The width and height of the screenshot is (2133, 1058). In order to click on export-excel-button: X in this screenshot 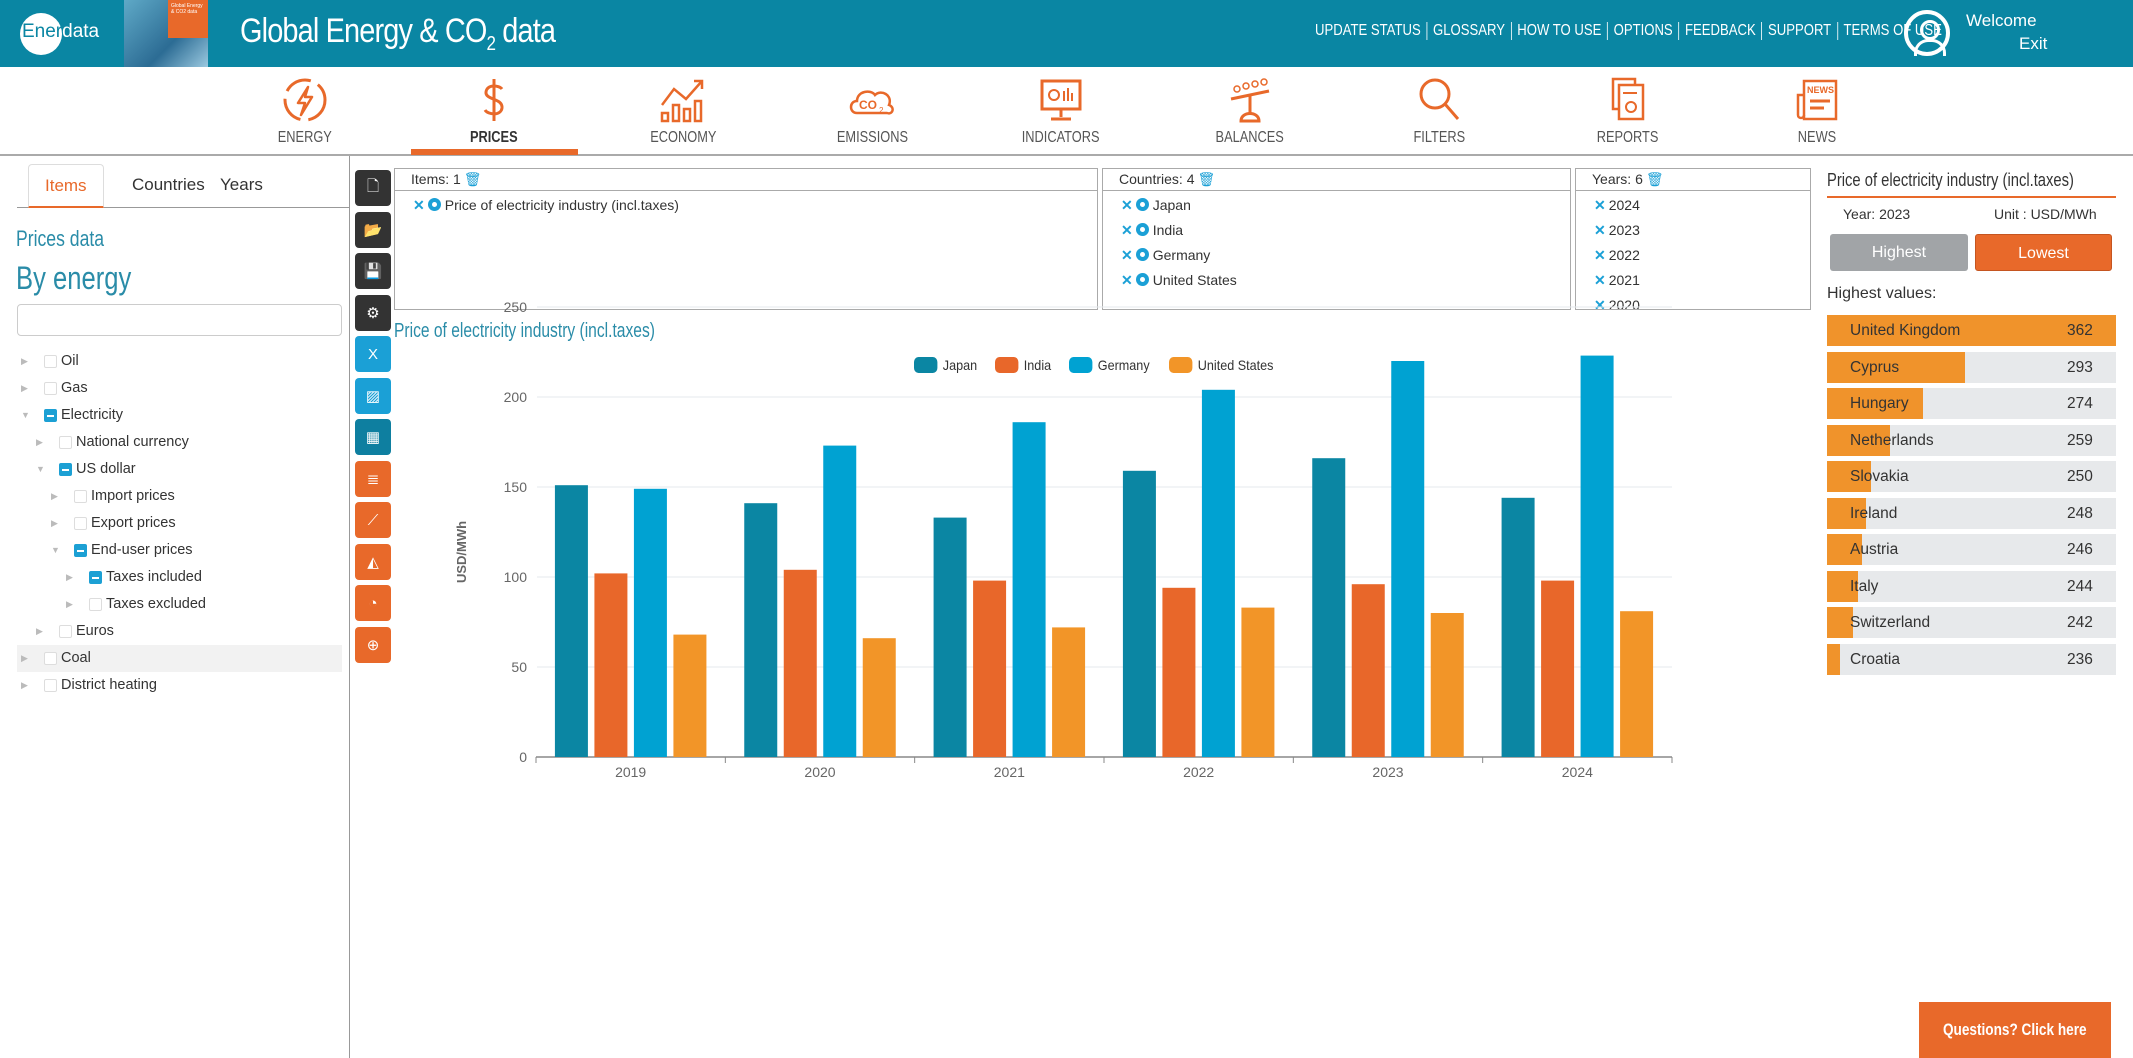, I will do `click(373, 354)`.